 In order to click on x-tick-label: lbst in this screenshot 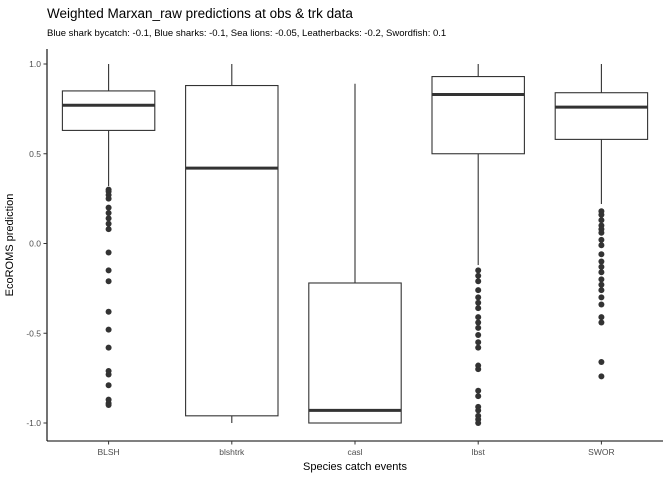, I will do `click(479, 452)`.